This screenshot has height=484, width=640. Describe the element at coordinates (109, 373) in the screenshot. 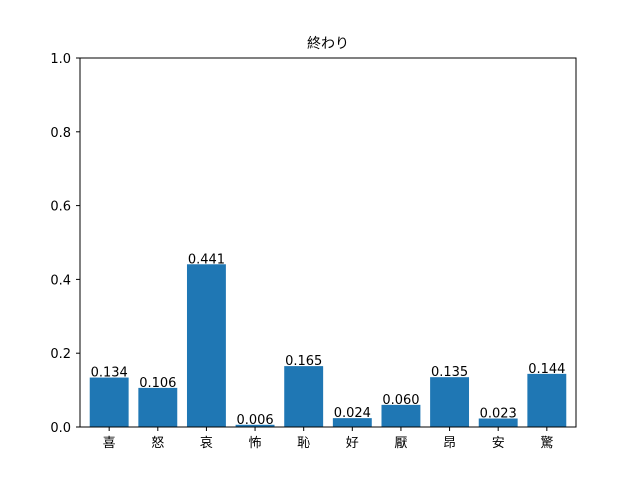

I see `bar-value-label: 0.134` at that location.